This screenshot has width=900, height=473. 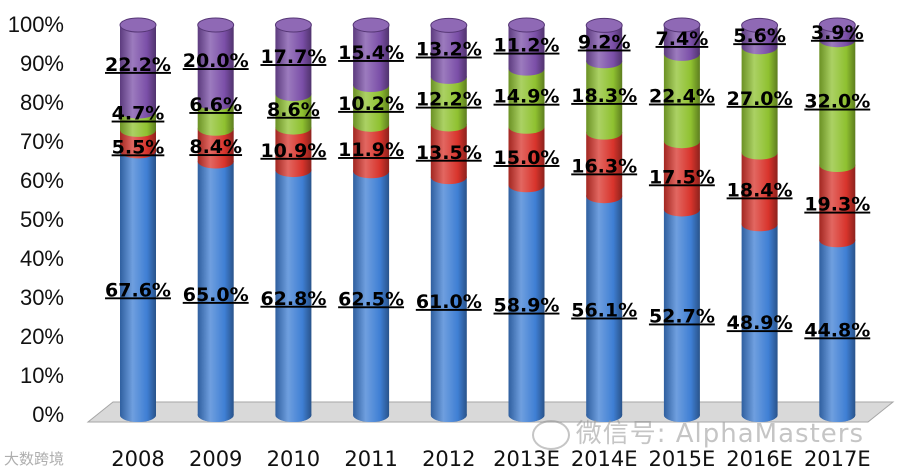 I want to click on y-axis: 0% 10% 20% 30% 40% 50% 60% 70% 80% 90% 100%, so click(x=36, y=219).